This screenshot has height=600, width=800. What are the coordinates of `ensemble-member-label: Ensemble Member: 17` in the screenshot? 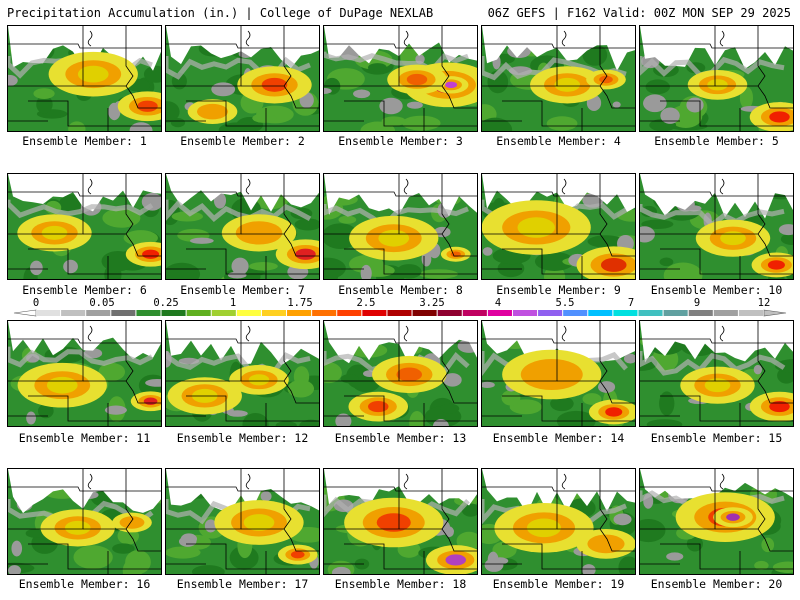 It's located at (242, 584).